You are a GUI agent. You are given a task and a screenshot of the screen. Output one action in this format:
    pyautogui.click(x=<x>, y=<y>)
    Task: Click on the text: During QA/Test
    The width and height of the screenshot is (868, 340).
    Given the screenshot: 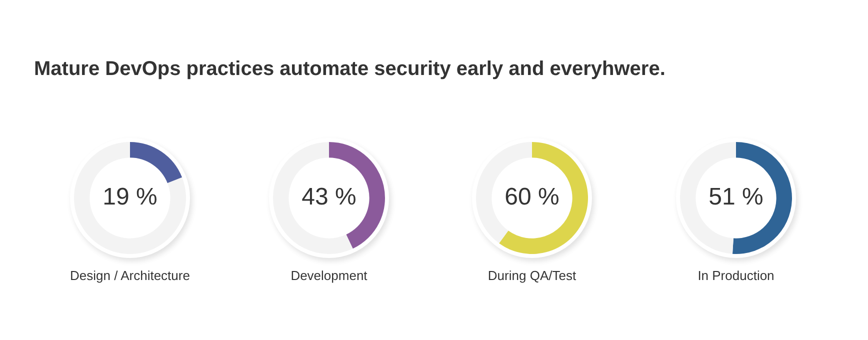 What is the action you would take?
    pyautogui.click(x=532, y=275)
    